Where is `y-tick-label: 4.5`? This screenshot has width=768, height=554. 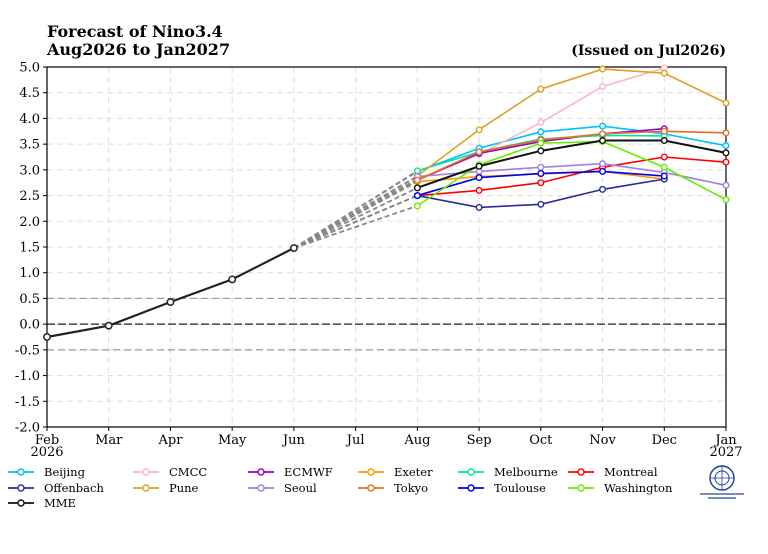
y-tick-label: 4.5 is located at coordinates (29, 93).